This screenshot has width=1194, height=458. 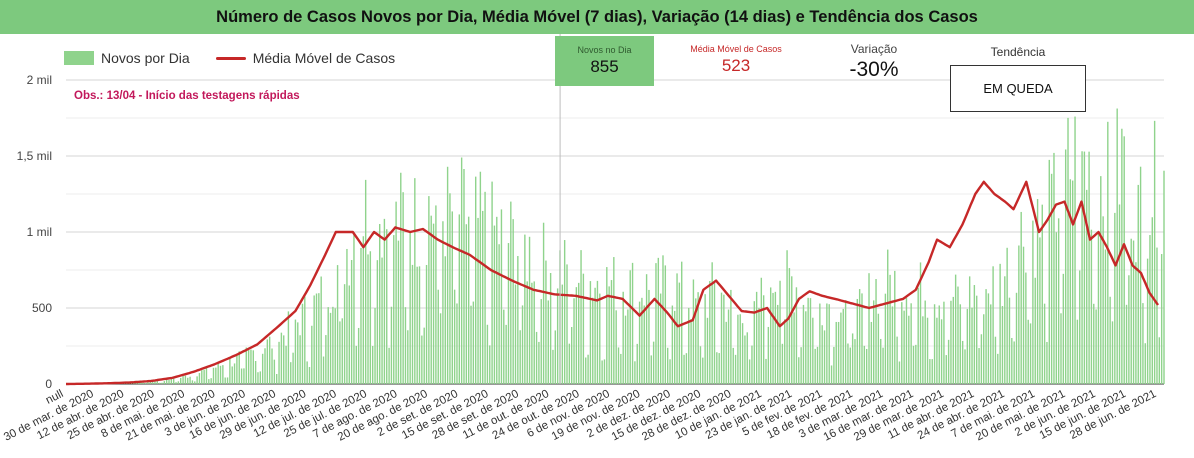 What do you see at coordinates (48, 384) in the screenshot?
I see `y-tick-label: 0` at bounding box center [48, 384].